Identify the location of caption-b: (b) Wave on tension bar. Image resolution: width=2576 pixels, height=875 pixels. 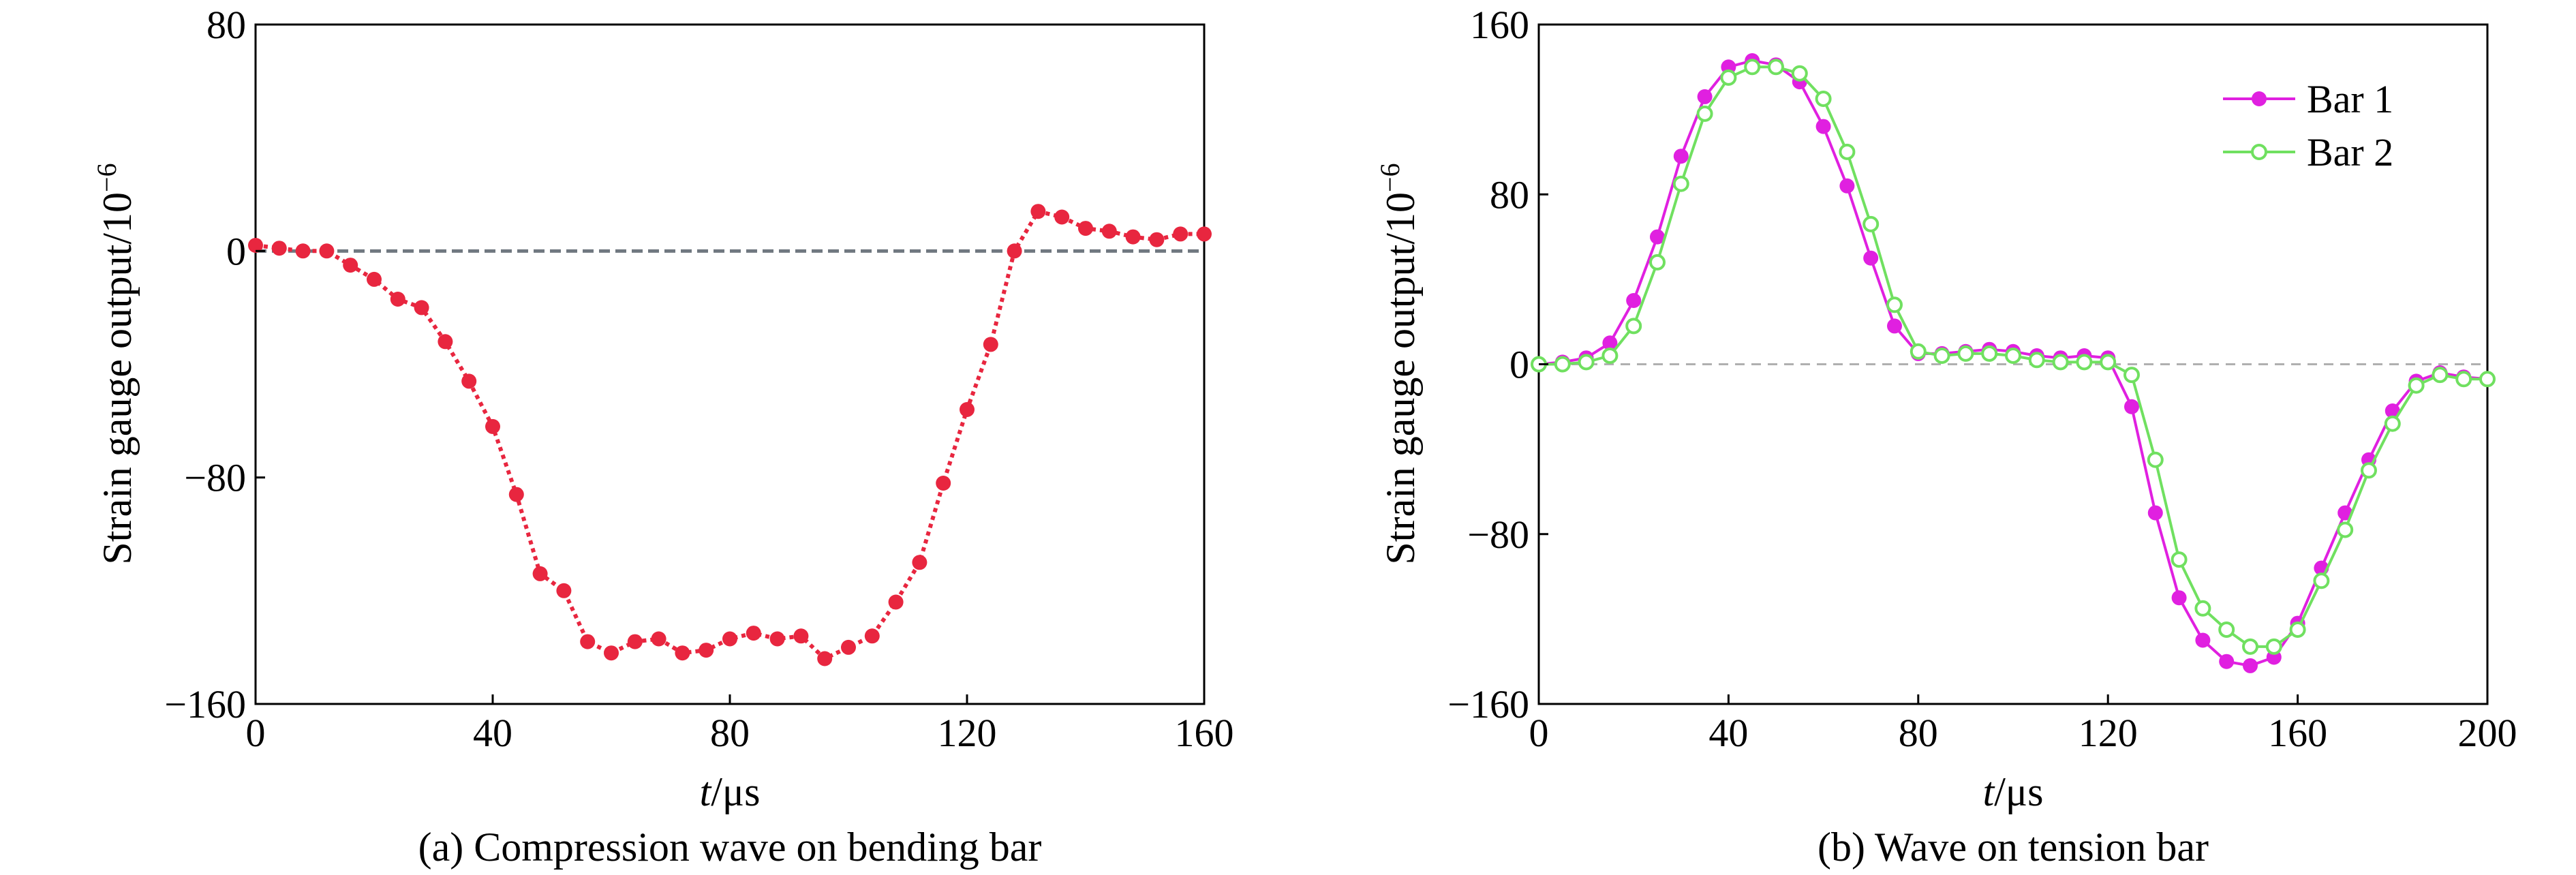
(2013, 847).